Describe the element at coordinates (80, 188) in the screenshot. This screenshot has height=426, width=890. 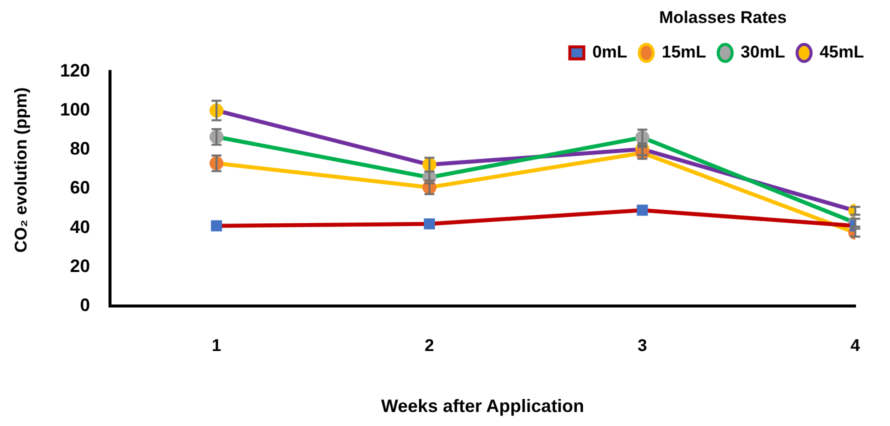
I see `y-tick-label: 60` at that location.